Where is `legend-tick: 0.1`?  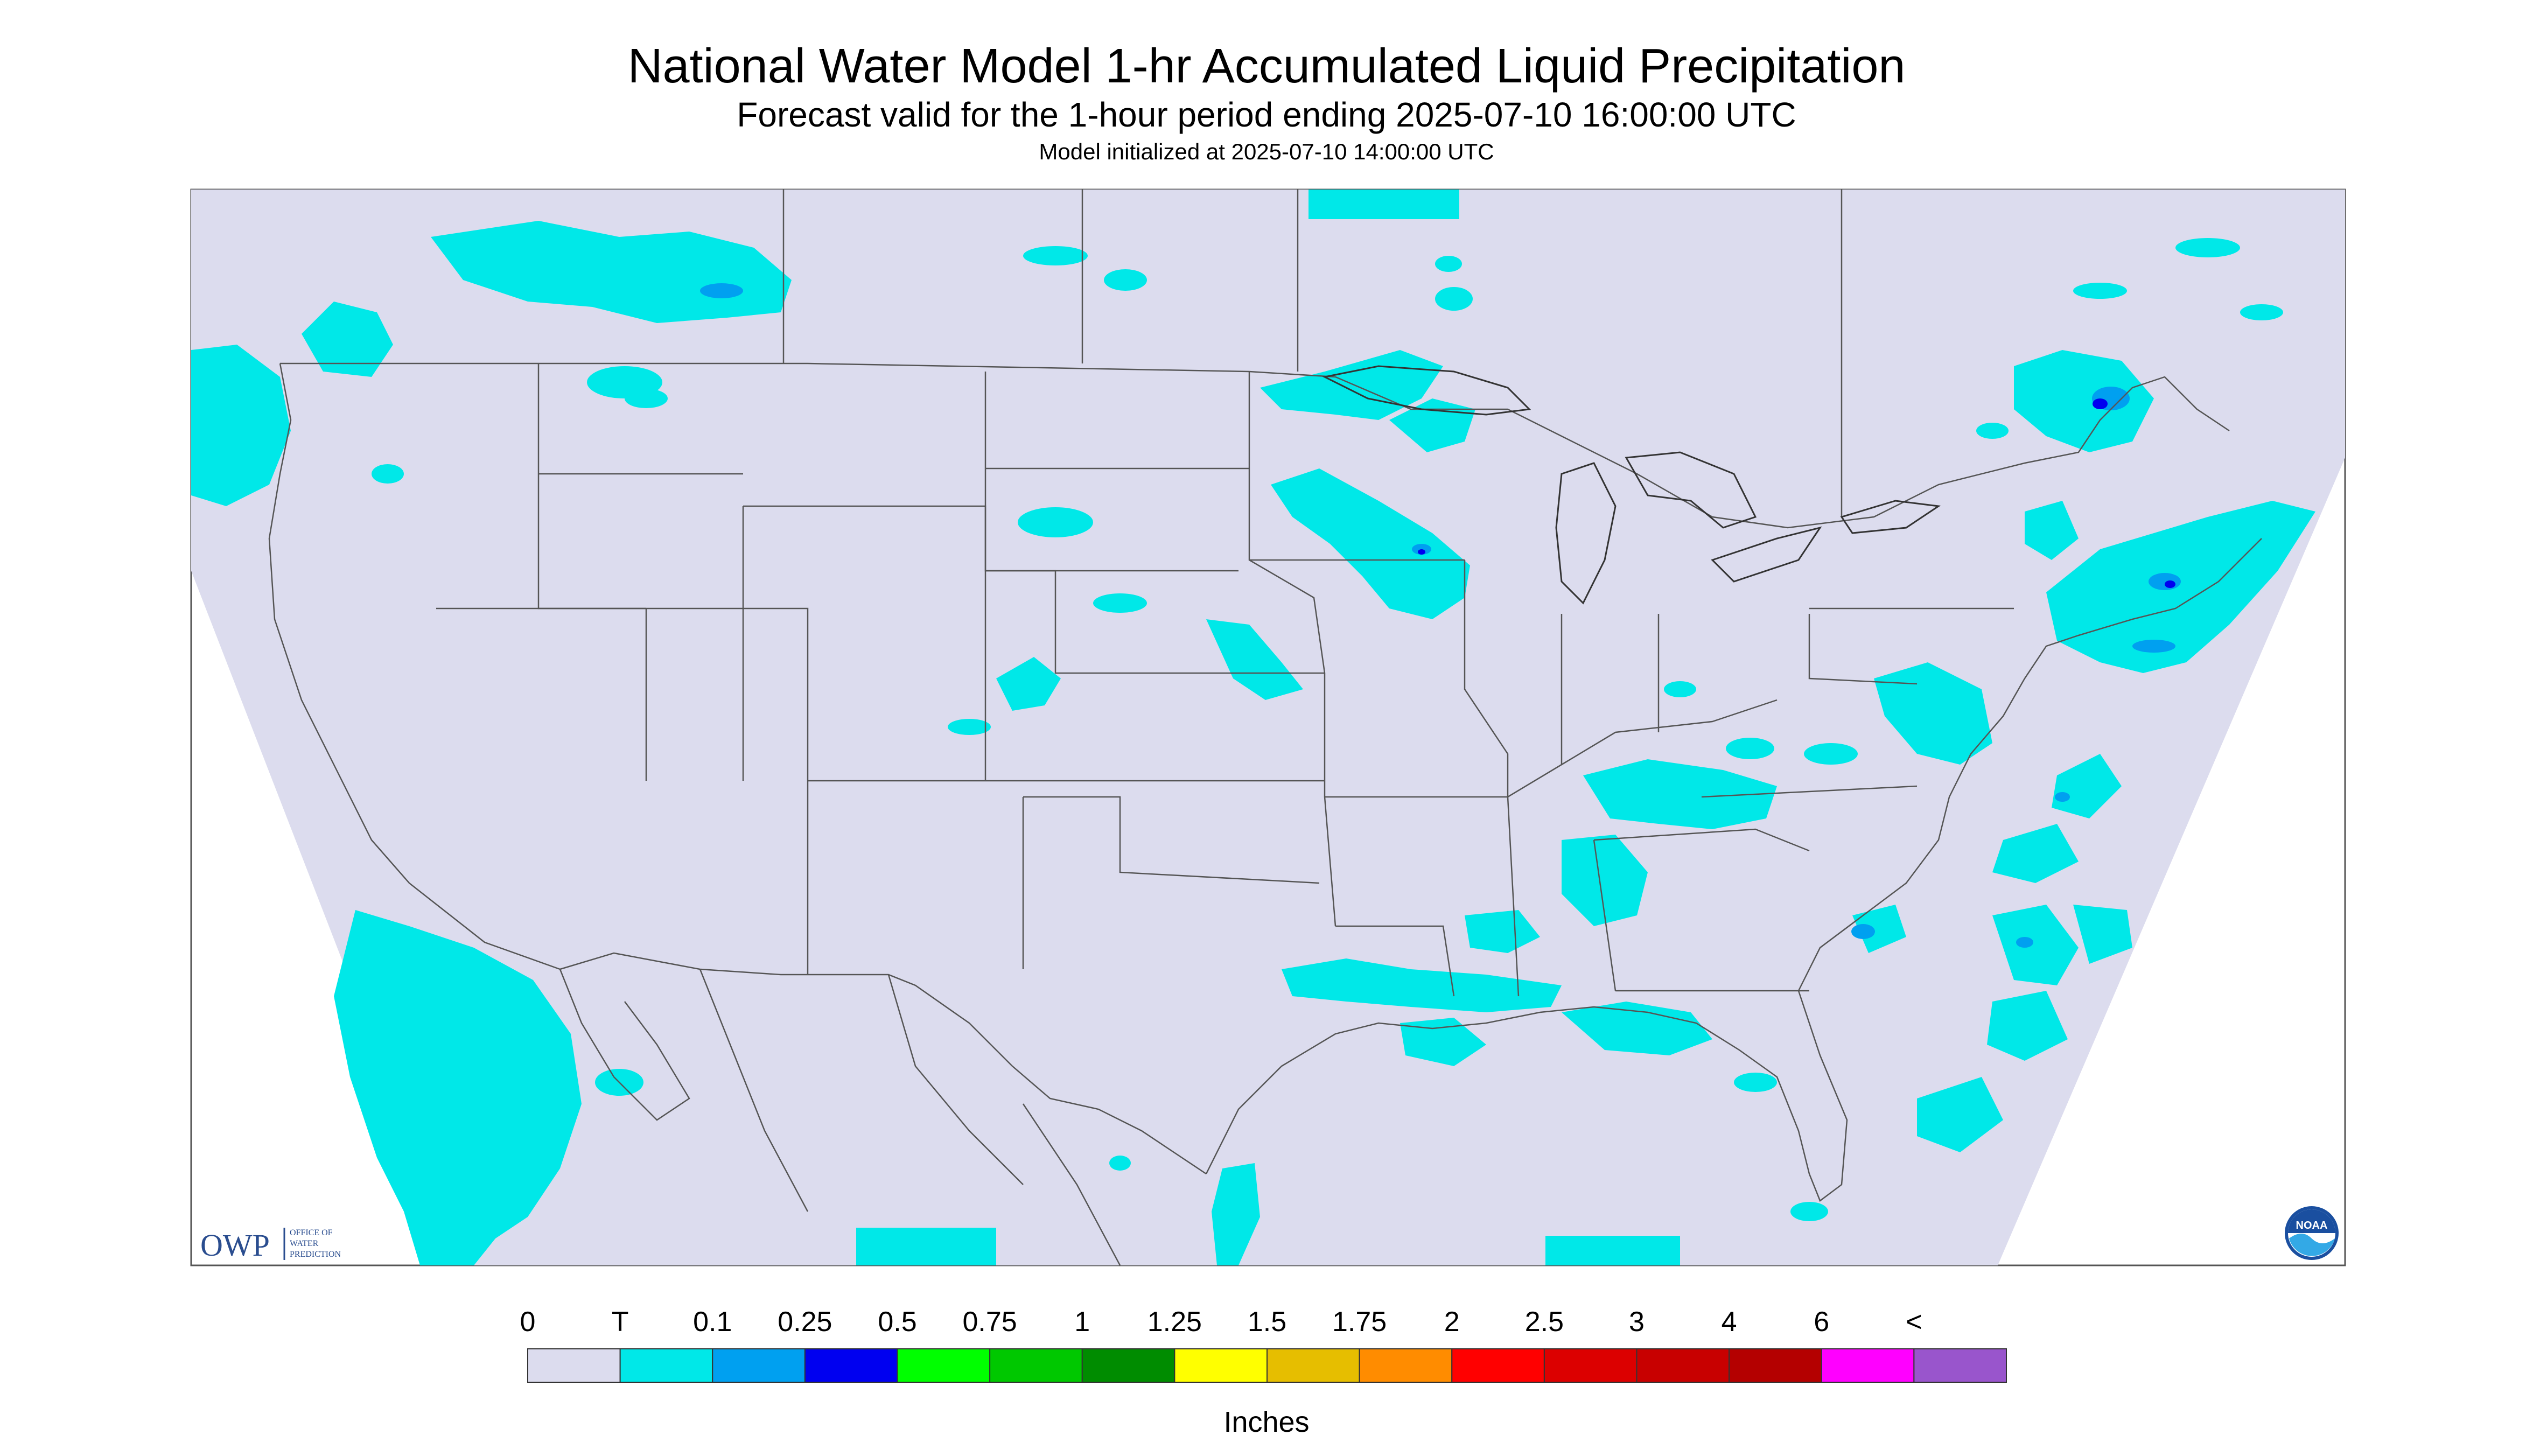
legend-tick: 0.1 is located at coordinates (713, 1322).